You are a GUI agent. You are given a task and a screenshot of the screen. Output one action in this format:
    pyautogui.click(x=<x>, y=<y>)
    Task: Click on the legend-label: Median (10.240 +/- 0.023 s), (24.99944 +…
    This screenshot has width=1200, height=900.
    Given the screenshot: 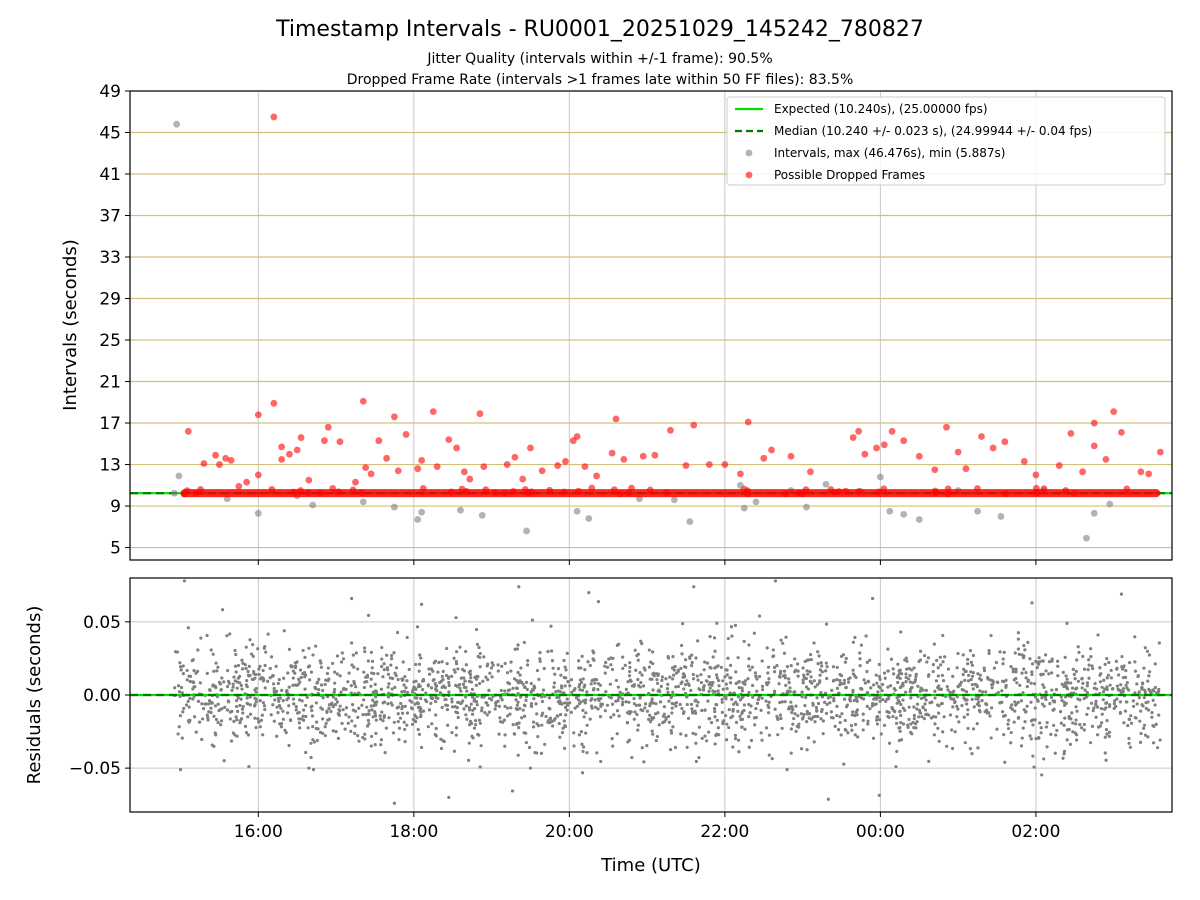 What is the action you would take?
    pyautogui.click(x=933, y=131)
    